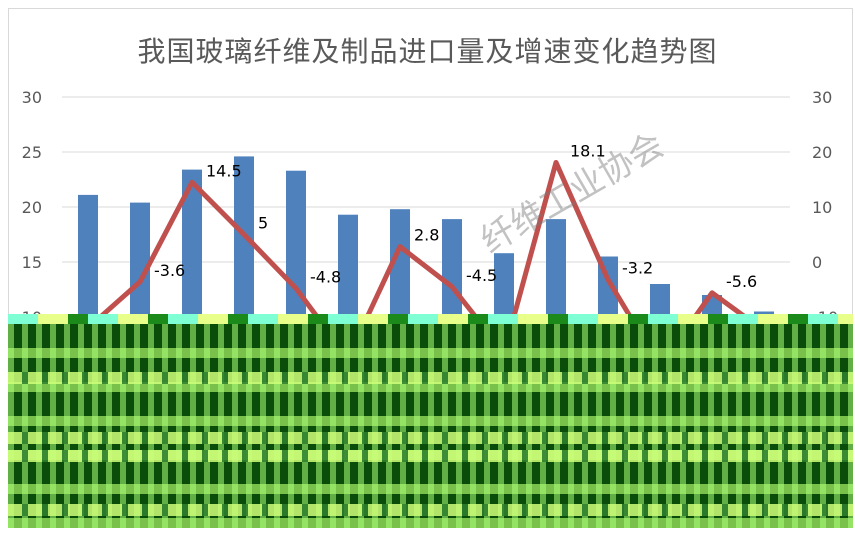 The width and height of the screenshot is (855, 533). What do you see at coordinates (32, 152) in the screenshot?
I see `left-tick-label: 25` at bounding box center [32, 152].